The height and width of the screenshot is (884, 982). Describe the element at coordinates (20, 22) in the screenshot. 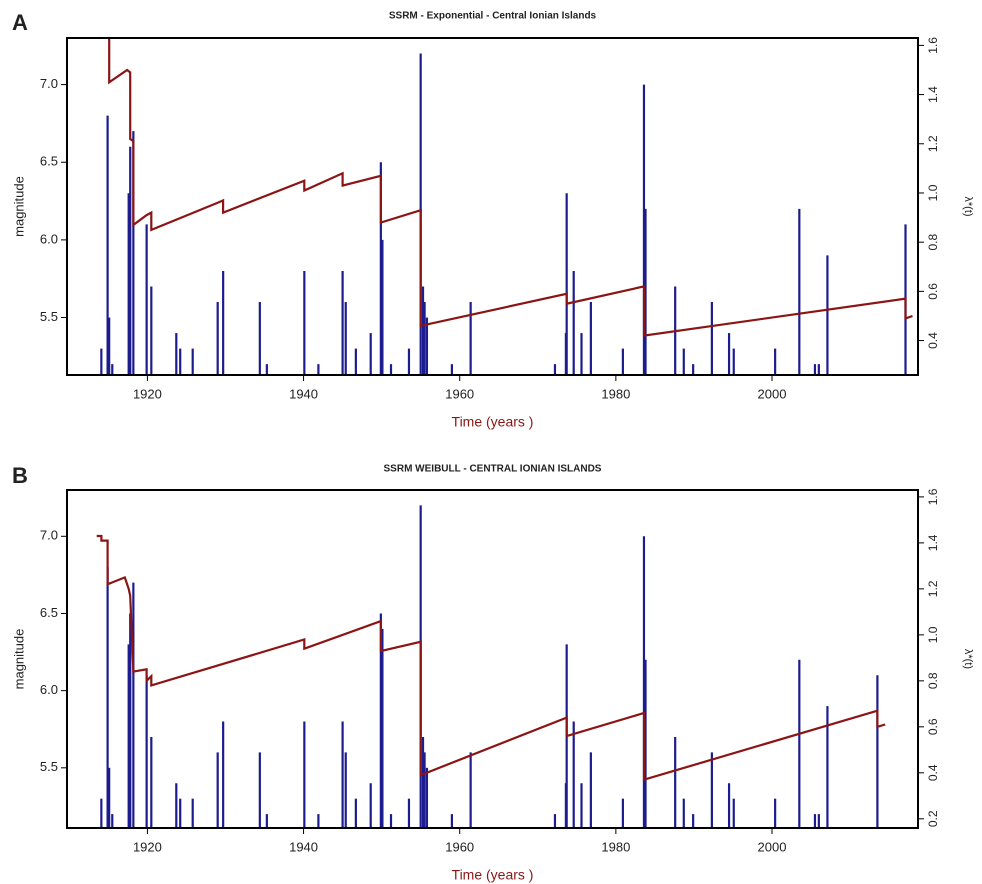

I see `panel-label: A` at that location.